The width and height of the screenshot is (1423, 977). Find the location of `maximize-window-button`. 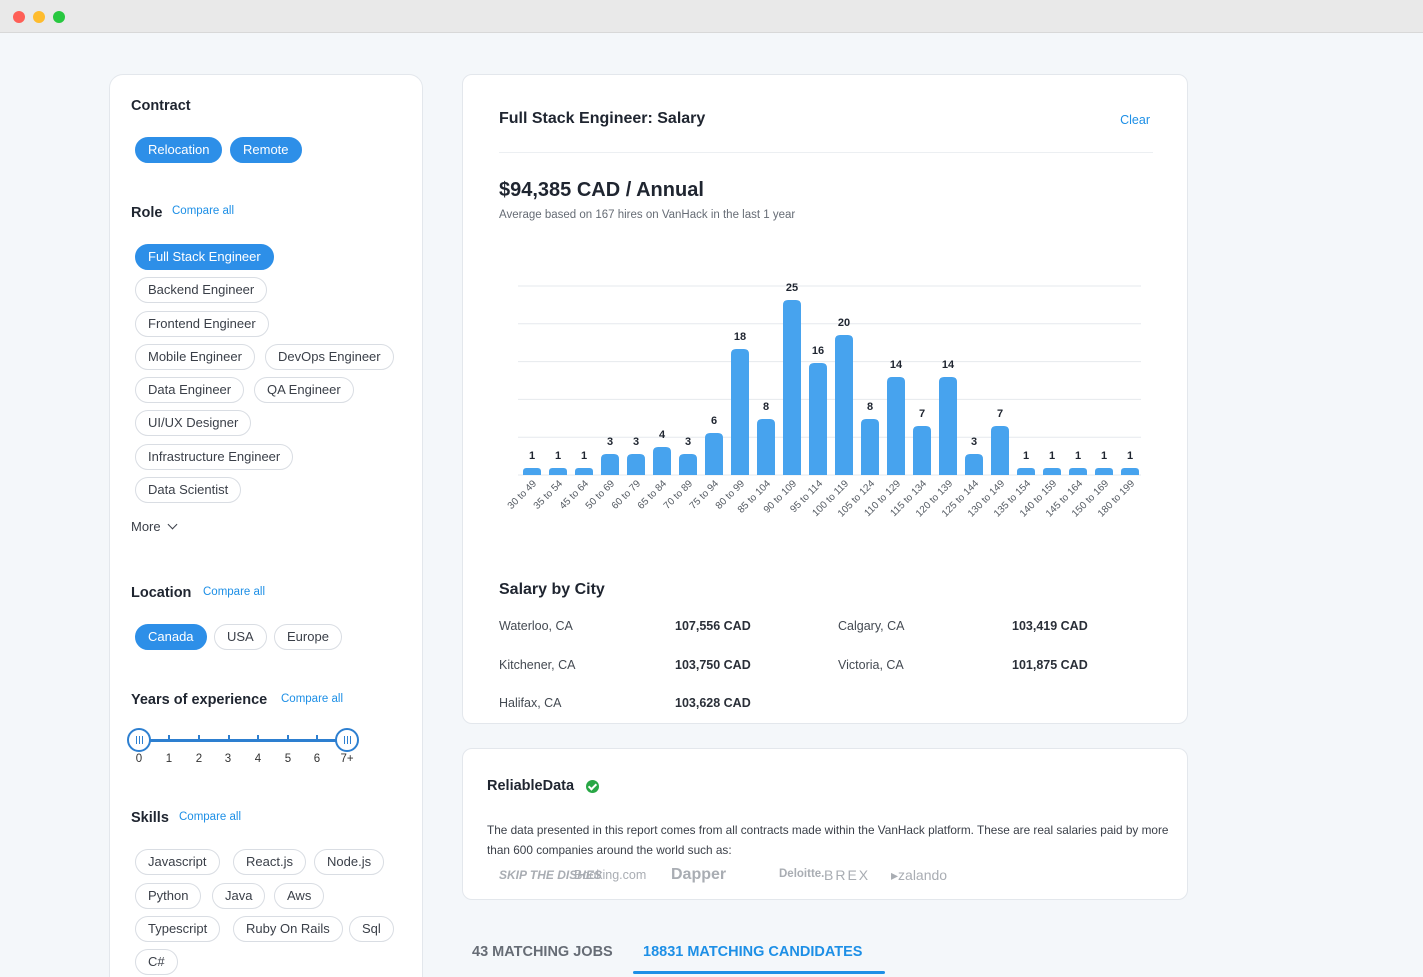

maximize-window-button is located at coordinates (59, 17).